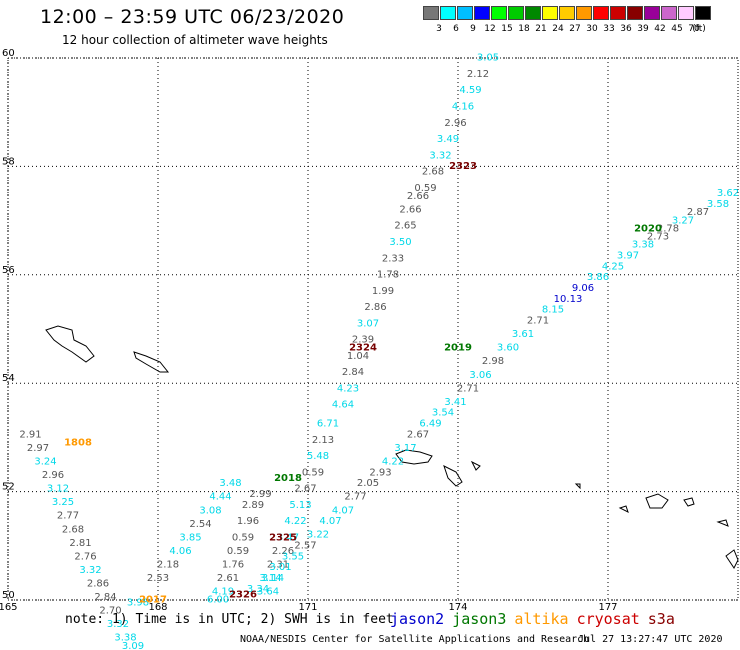 The image size is (740, 650). What do you see at coordinates (220, 497) in the screenshot?
I see `wave-height-value: 4.44` at bounding box center [220, 497].